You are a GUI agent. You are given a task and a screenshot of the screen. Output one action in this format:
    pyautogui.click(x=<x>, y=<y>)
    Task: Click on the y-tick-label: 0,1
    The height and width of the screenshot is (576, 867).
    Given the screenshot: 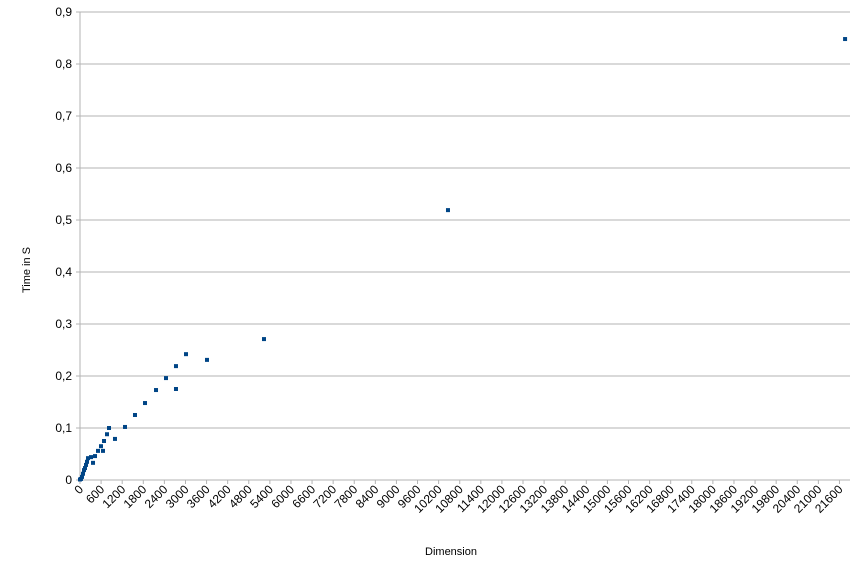 What is the action you would take?
    pyautogui.click(x=63, y=428)
    